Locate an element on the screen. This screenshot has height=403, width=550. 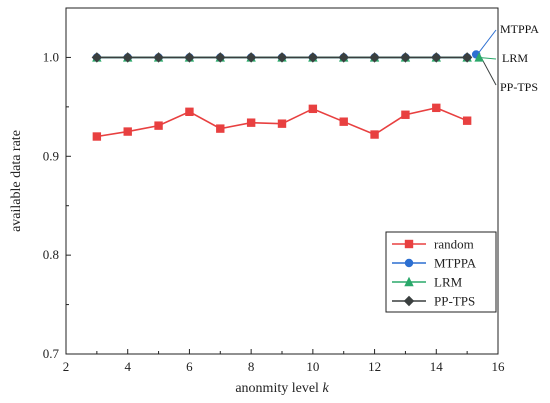
legend-box is located at coordinates (441, 272).